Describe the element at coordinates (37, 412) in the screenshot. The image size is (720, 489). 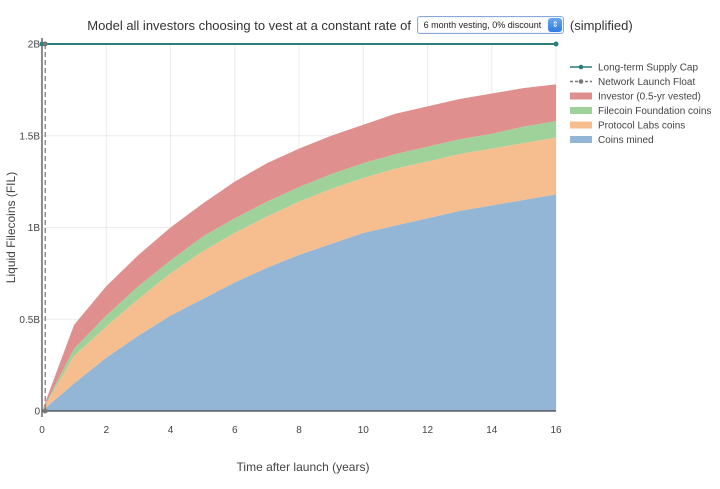
I see `y-tick-label: 0` at that location.